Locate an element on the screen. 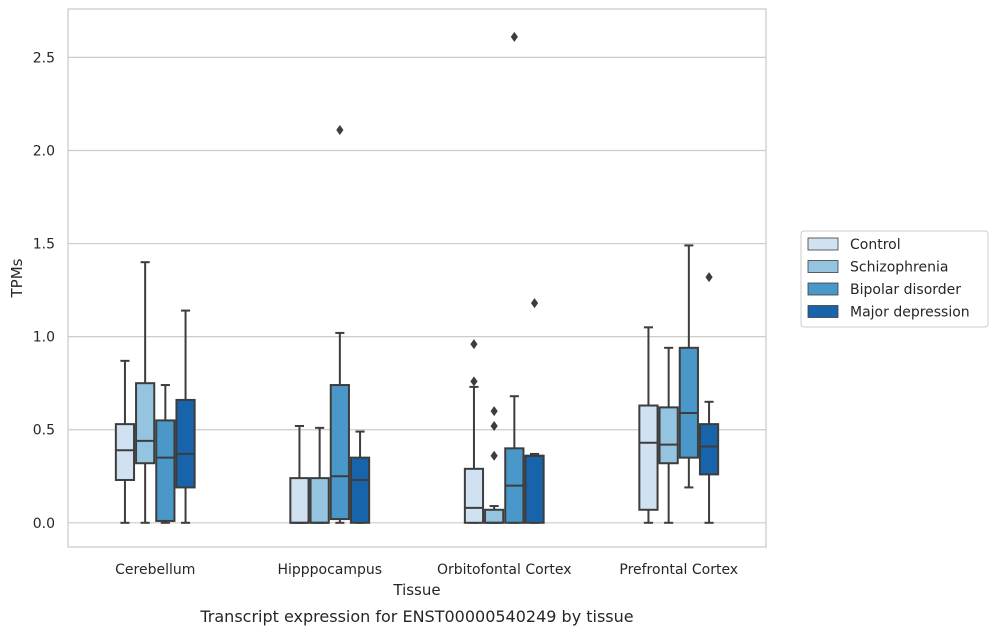 This screenshot has height=634, width=997. y-tick-label: 1.5 is located at coordinates (44, 245).